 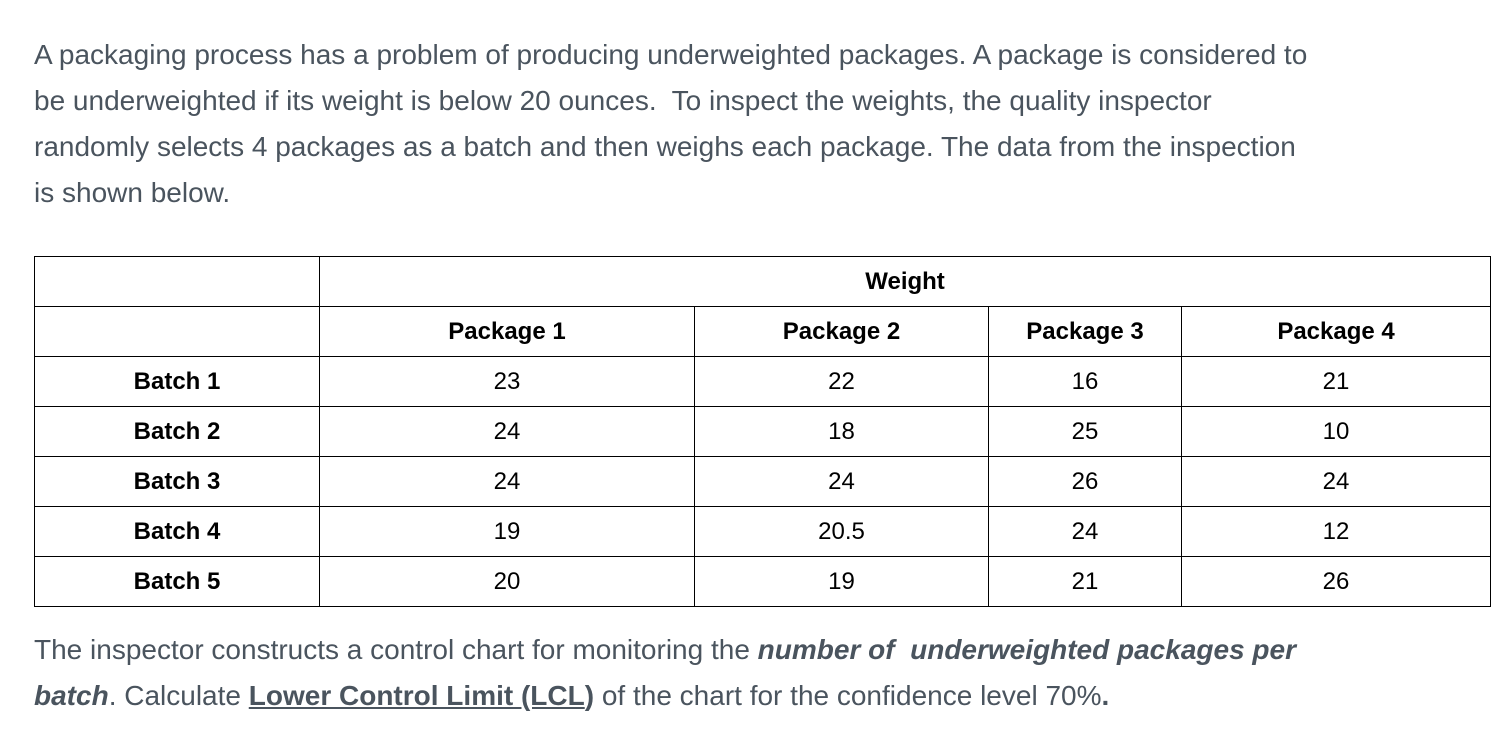 What do you see at coordinates (178, 695) in the screenshot?
I see `question-text-segment: . Calculate` at bounding box center [178, 695].